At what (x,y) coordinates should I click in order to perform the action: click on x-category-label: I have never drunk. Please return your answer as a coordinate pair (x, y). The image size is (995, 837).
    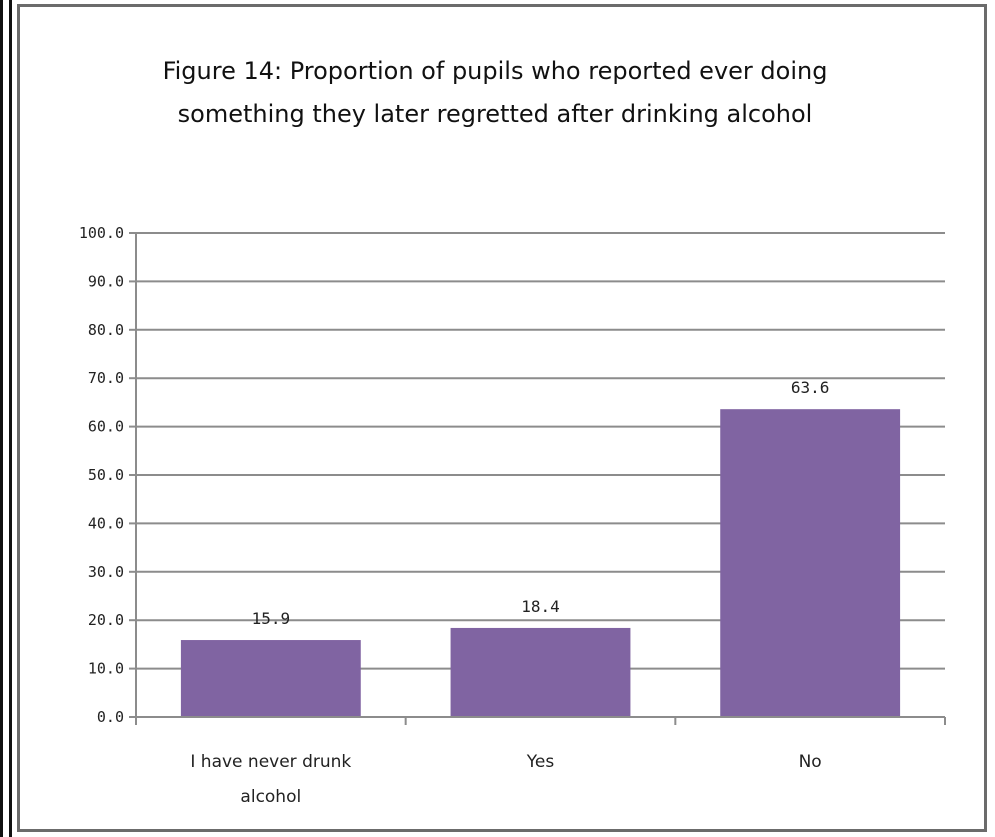
    Looking at the image, I should click on (270, 762).